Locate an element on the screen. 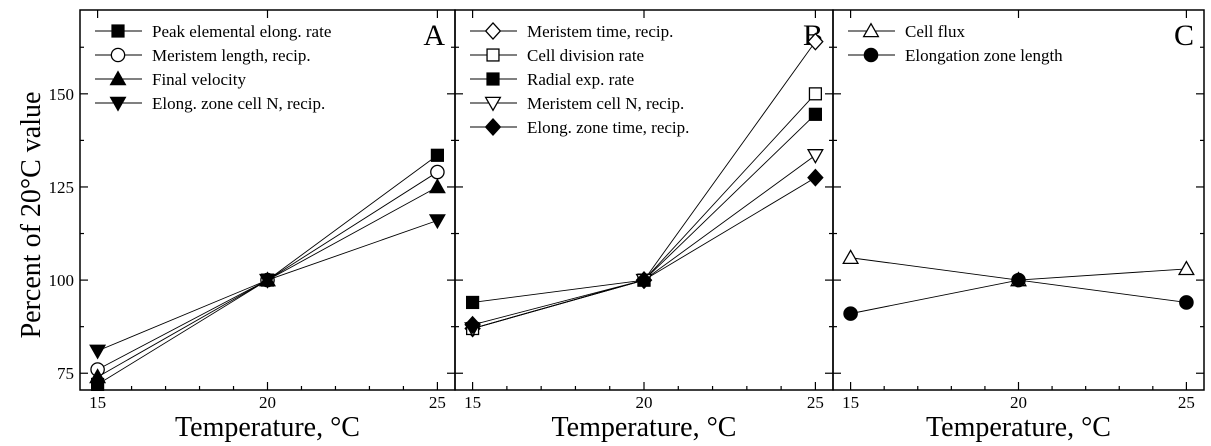  legend-label: Final velocity is located at coordinates (199, 79).